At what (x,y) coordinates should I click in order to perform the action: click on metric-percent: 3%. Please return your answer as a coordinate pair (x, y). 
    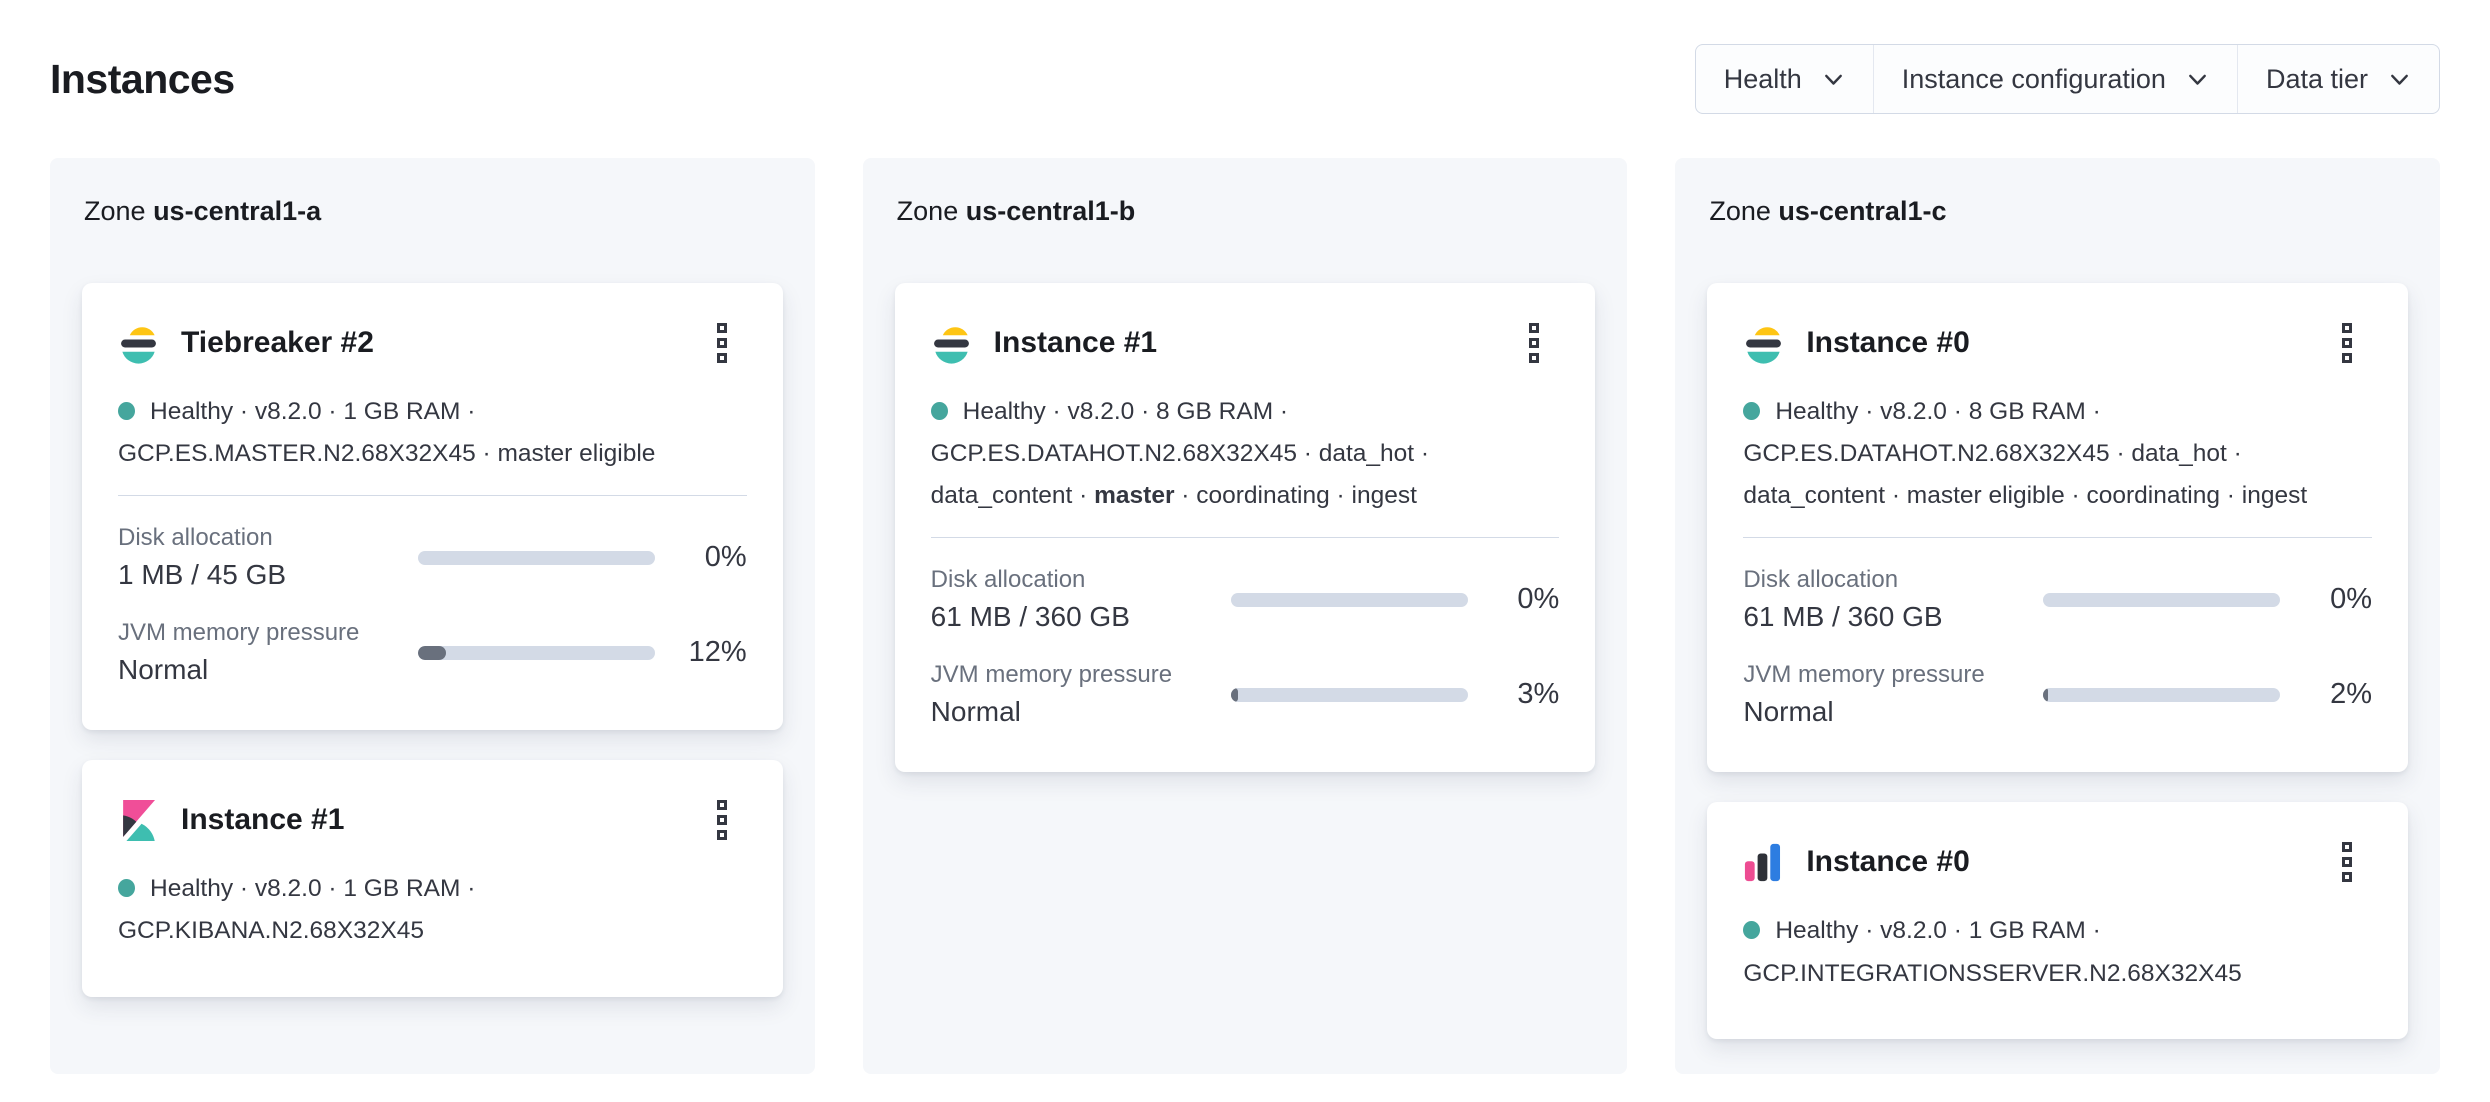
    Looking at the image, I should click on (1538, 694).